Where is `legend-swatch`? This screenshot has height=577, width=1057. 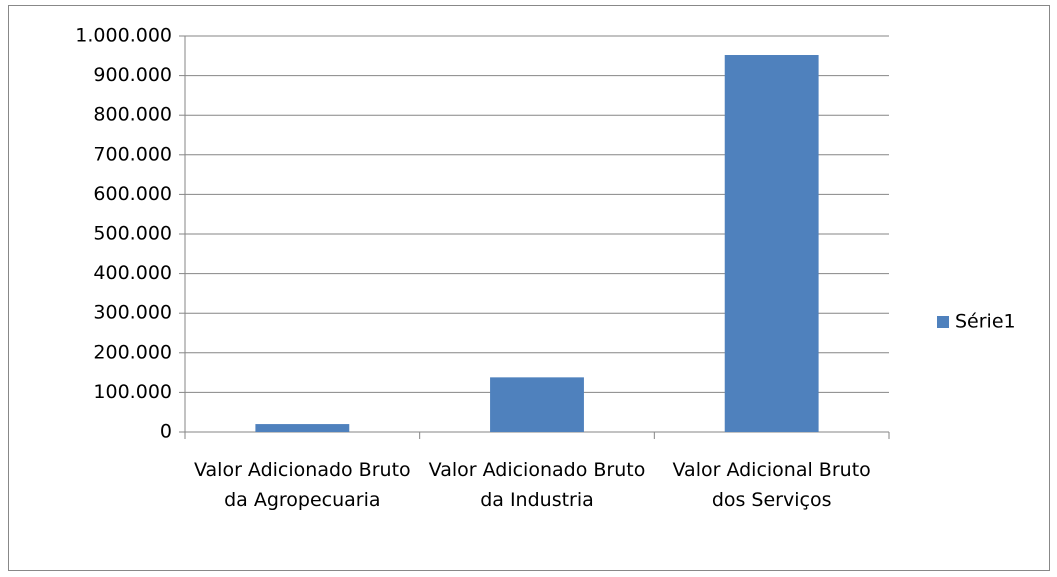
legend-swatch is located at coordinates (943, 322).